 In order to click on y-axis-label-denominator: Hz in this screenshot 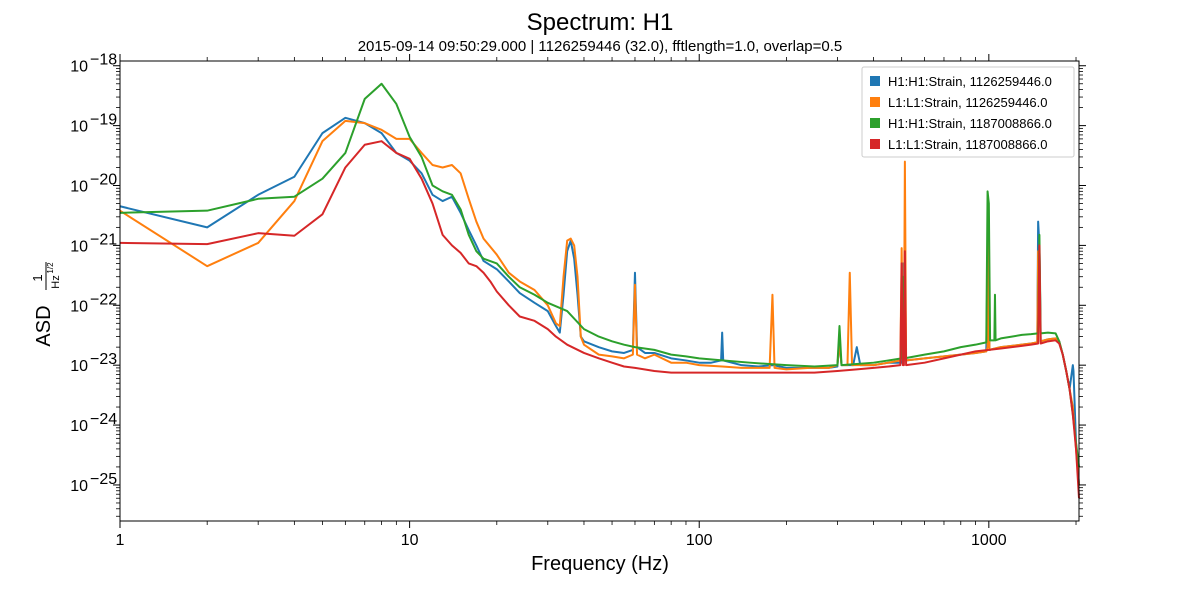, I will do `click(56, 281)`.